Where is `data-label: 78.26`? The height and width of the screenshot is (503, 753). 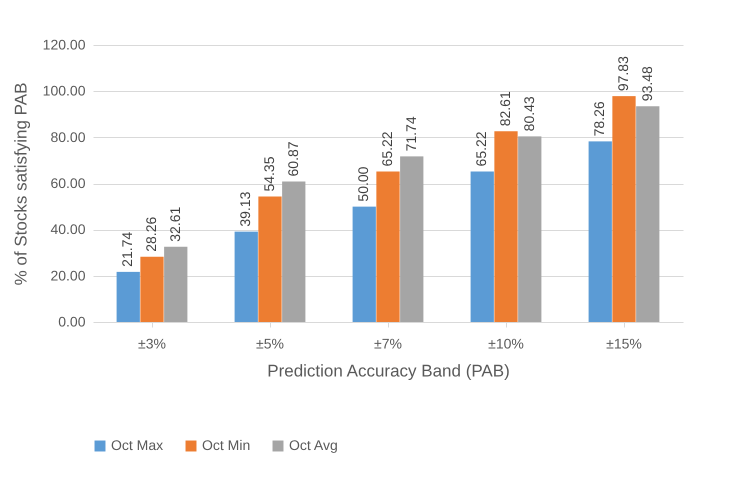 data-label: 78.26 is located at coordinates (599, 118).